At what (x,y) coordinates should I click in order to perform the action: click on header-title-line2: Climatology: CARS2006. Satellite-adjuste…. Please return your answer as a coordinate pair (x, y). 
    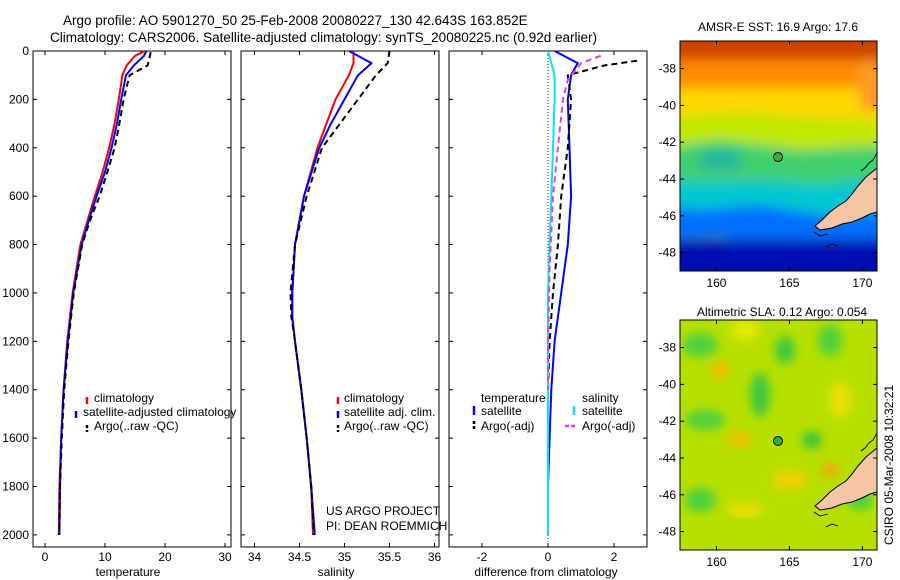
    Looking at the image, I should click on (323, 37).